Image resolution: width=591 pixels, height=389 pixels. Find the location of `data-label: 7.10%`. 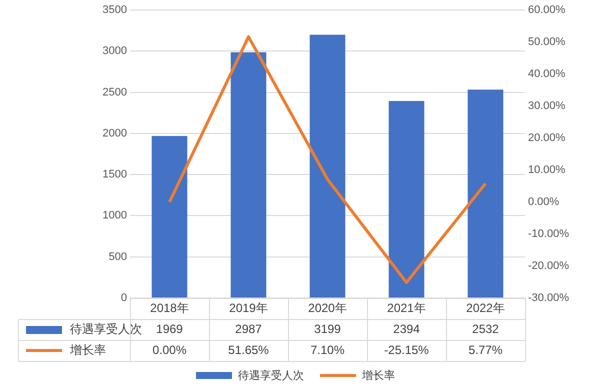

data-label: 7.10% is located at coordinates (327, 349).